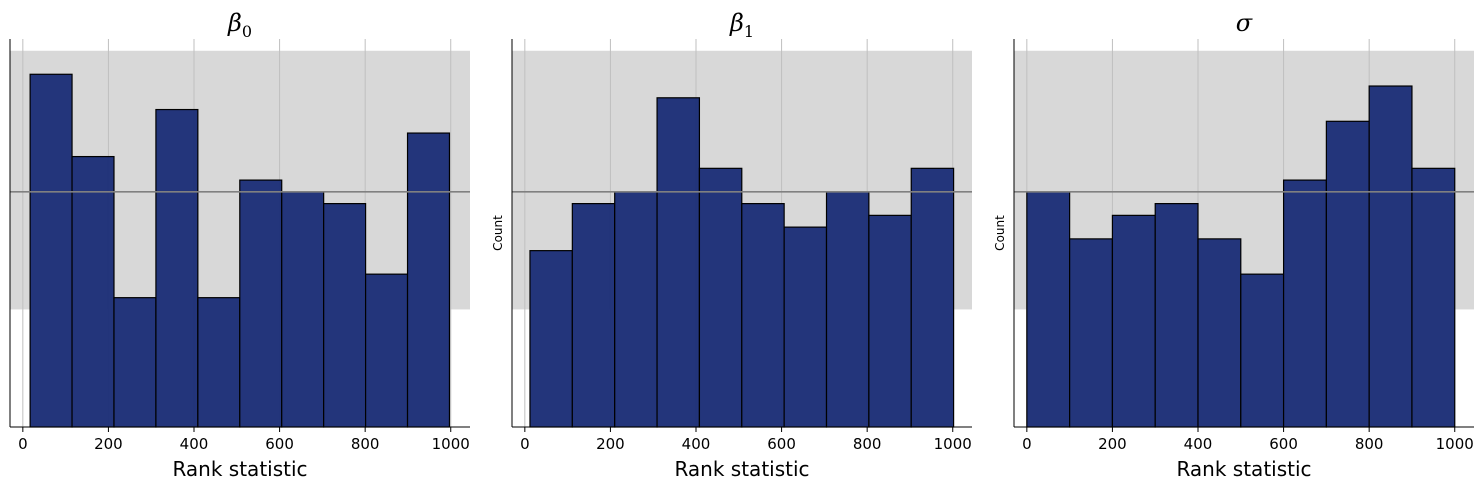  What do you see at coordinates (1244, 23) in the screenshot?
I see `panel-title: σ` at bounding box center [1244, 23].